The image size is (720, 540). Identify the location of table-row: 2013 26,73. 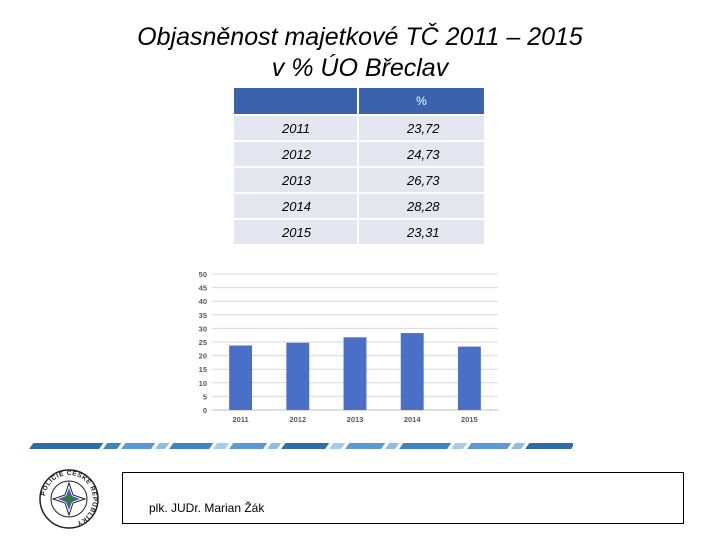
(359, 179).